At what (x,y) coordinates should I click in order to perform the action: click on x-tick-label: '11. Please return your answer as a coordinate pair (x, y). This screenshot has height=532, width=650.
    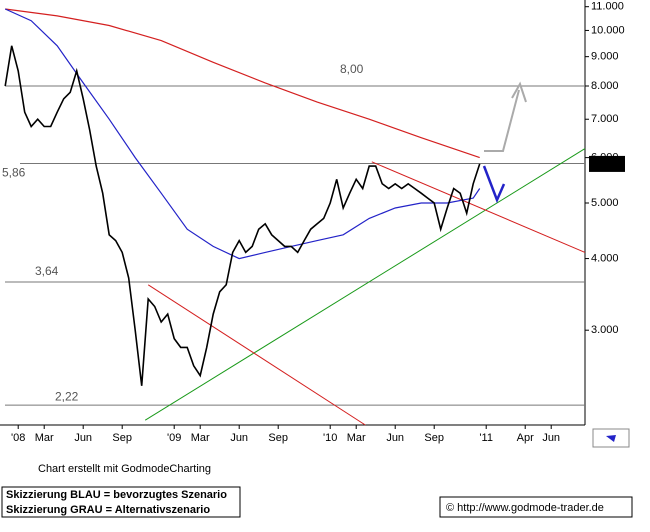
    Looking at the image, I should click on (486, 438).